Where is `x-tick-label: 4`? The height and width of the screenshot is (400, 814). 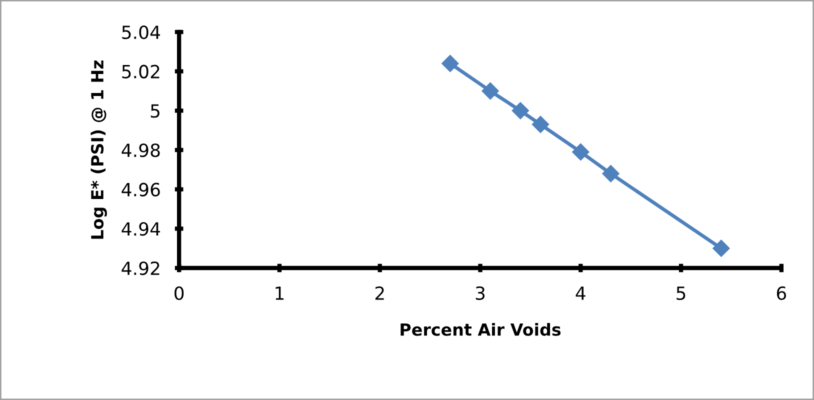 x-tick-label: 4 is located at coordinates (581, 293).